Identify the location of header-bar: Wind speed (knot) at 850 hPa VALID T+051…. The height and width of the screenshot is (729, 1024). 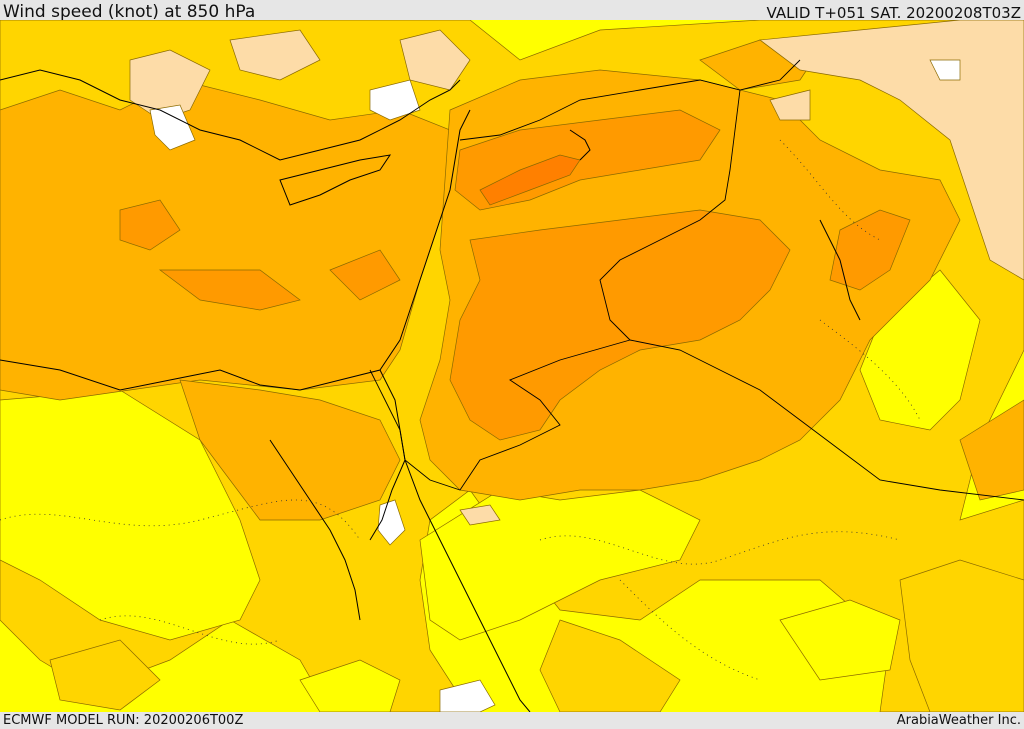
(512, 11).